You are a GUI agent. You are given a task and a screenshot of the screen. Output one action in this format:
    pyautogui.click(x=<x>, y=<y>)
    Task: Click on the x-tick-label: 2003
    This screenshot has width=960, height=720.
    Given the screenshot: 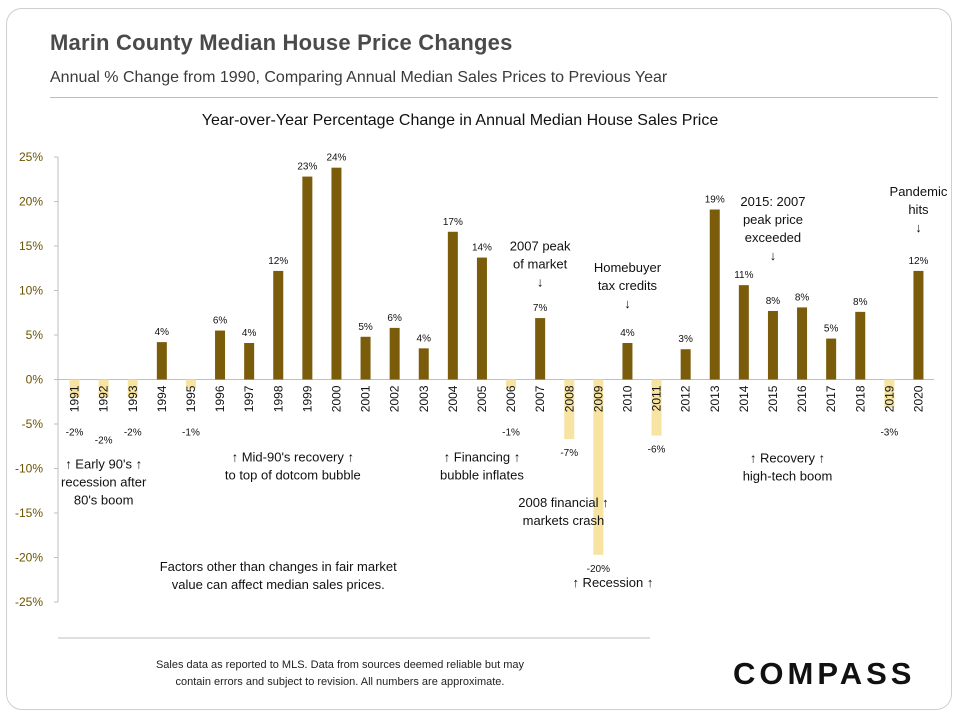 What is the action you would take?
    pyautogui.click(x=424, y=398)
    